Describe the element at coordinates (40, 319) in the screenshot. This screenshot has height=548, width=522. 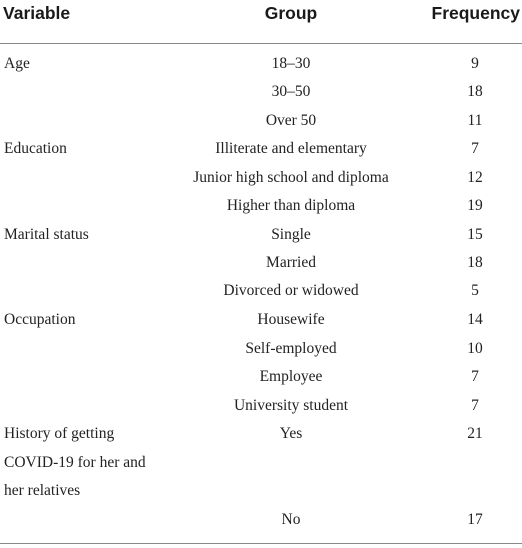
I see `cell-variable: Occupation` at that location.